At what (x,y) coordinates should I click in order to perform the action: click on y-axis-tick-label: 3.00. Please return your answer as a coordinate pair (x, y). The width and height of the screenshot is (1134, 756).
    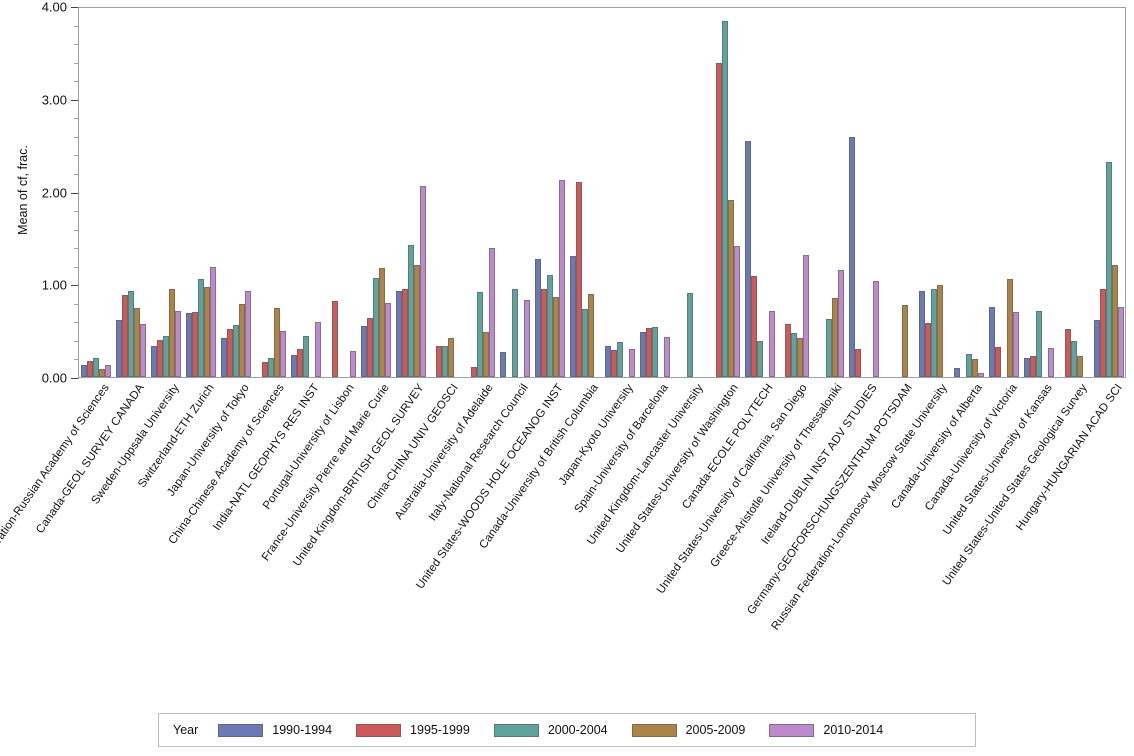
    Looking at the image, I should click on (54, 100).